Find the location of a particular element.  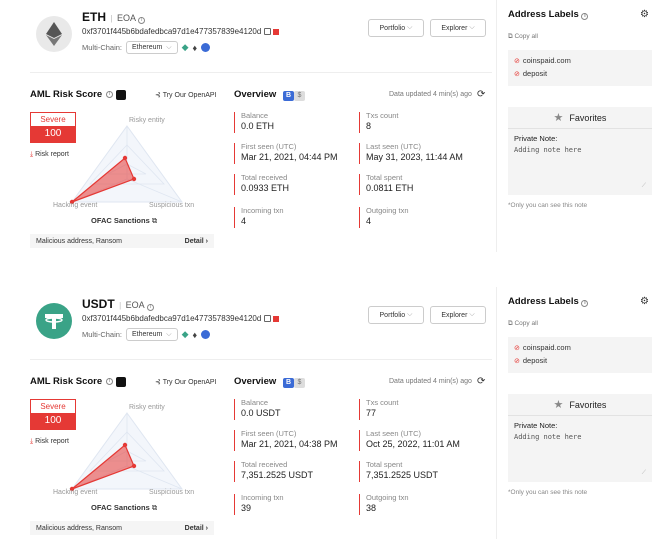

stat-txs-count: Txs count 8 is located at coordinates (379, 122).